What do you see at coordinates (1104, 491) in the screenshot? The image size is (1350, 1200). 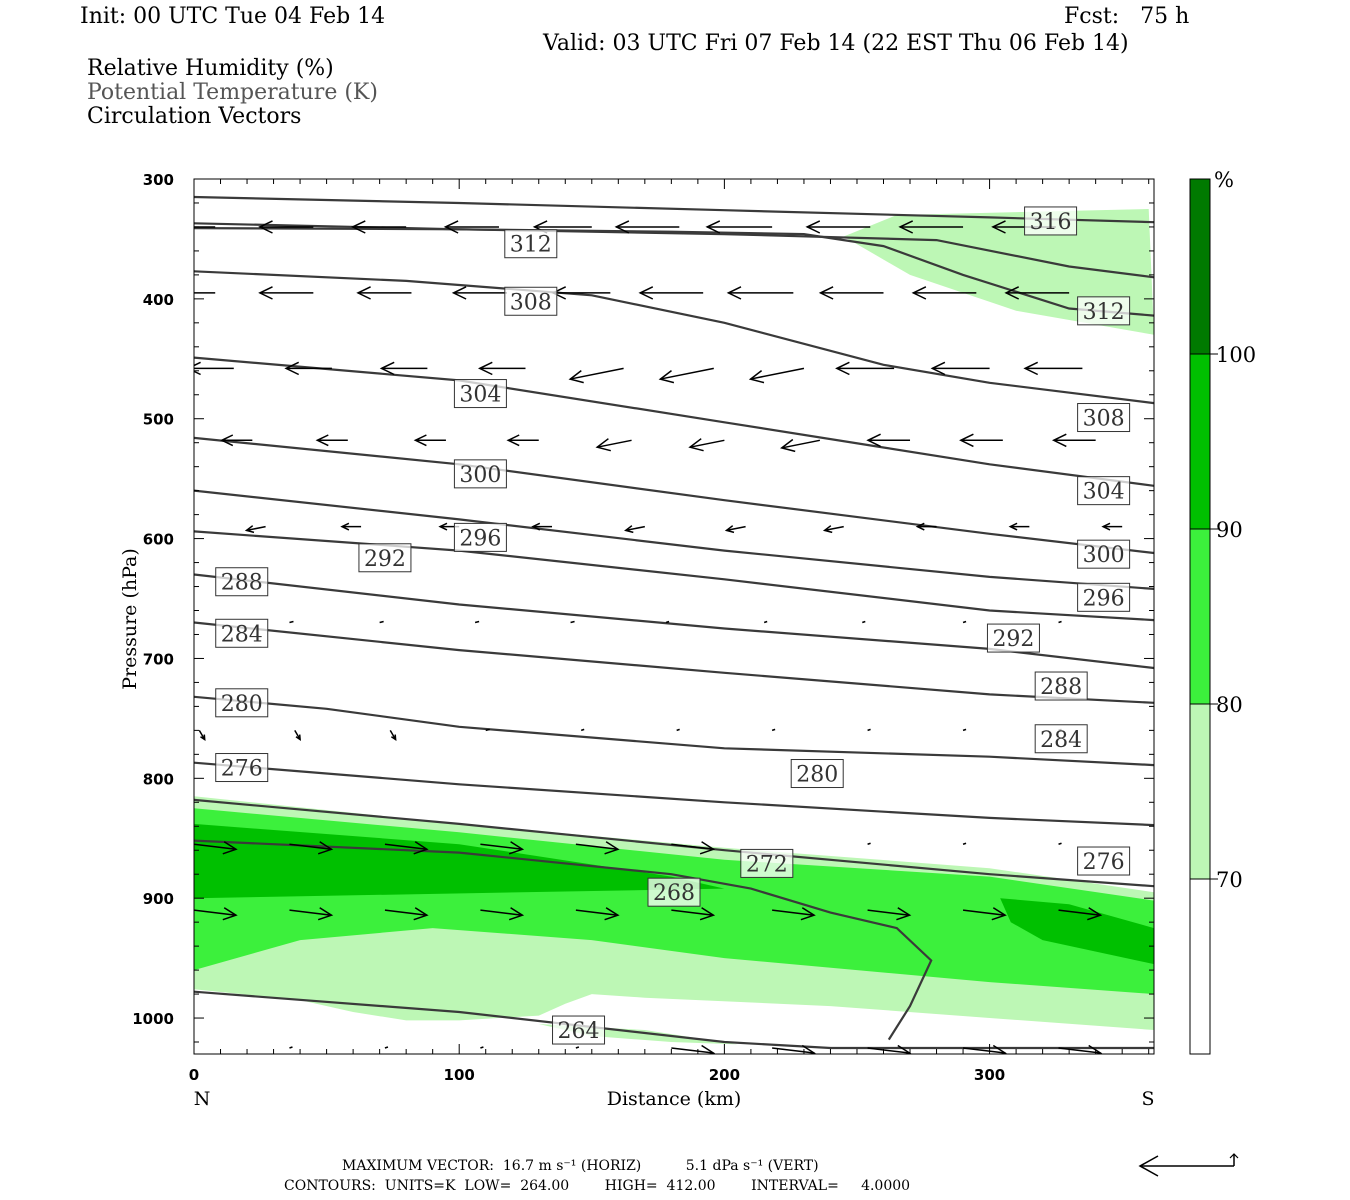 I see `contour-label-304-6: 304` at bounding box center [1104, 491].